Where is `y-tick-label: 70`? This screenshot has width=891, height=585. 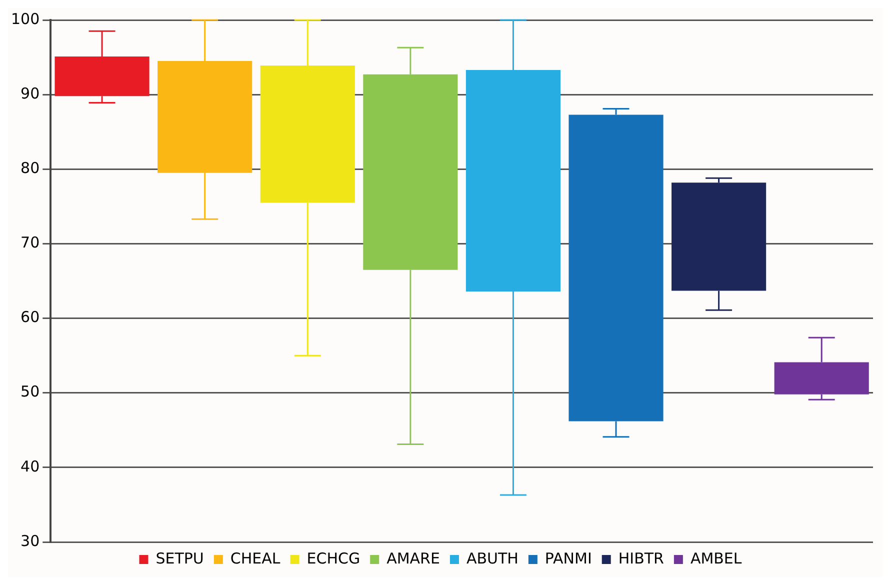 y-tick-label: 70 is located at coordinates (30, 243).